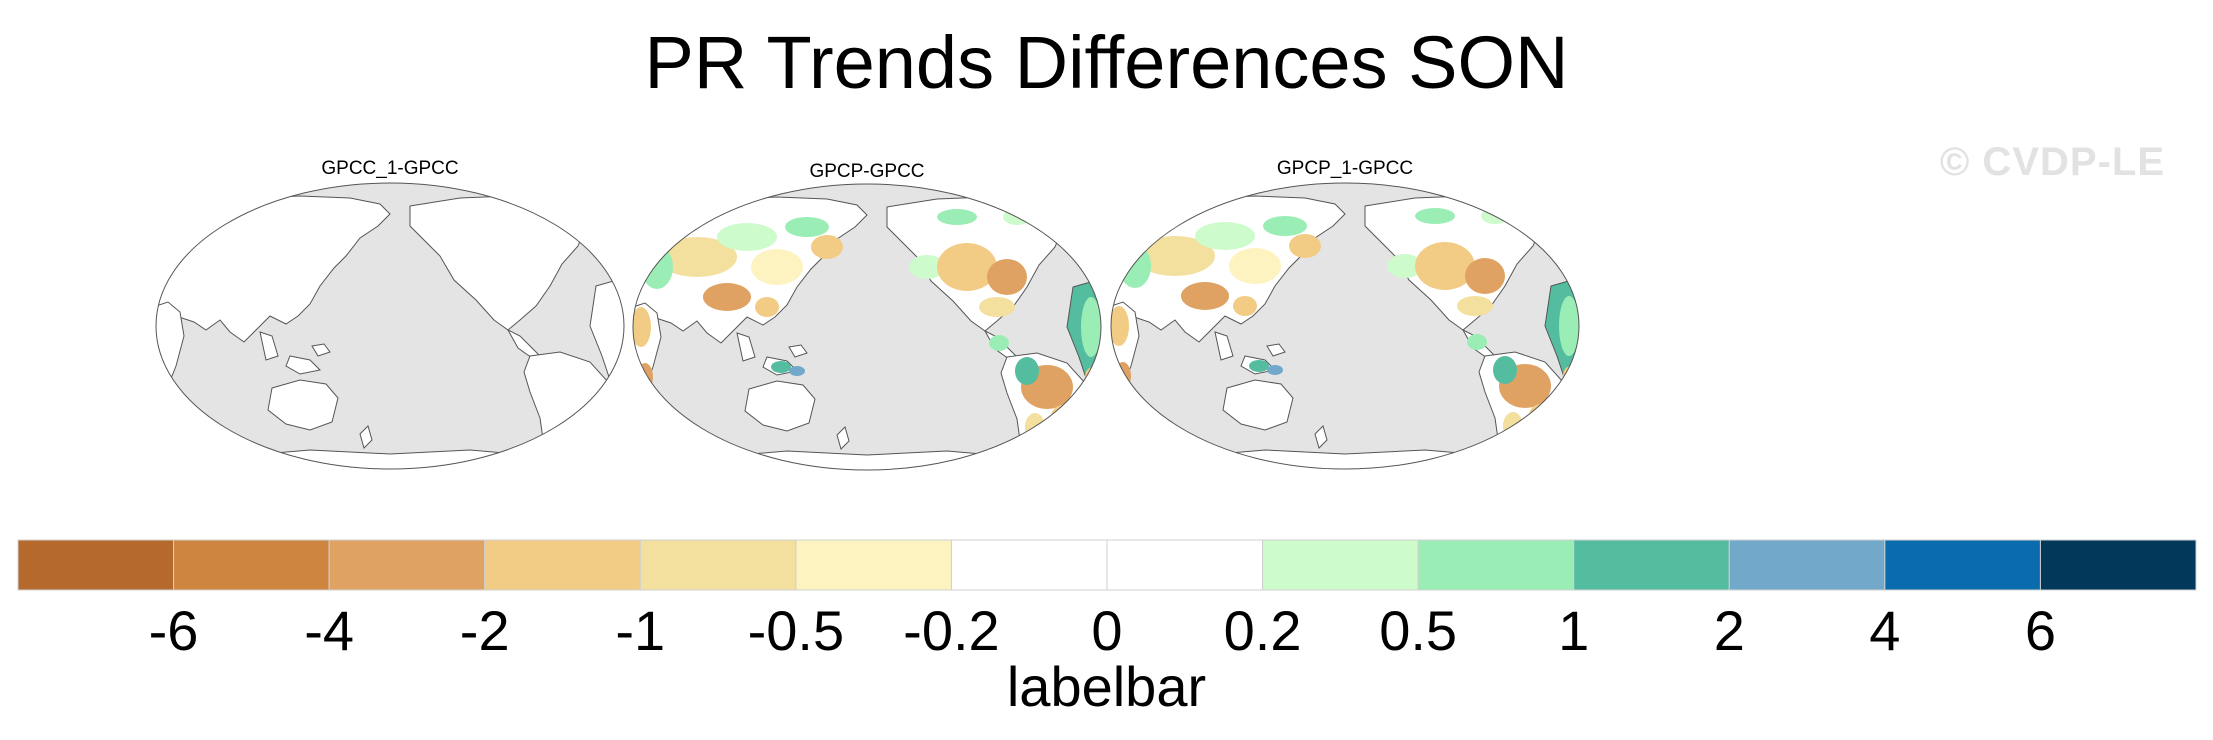 This screenshot has width=2213, height=740. I want to click on colorbar-title: labelbar, so click(1106, 686).